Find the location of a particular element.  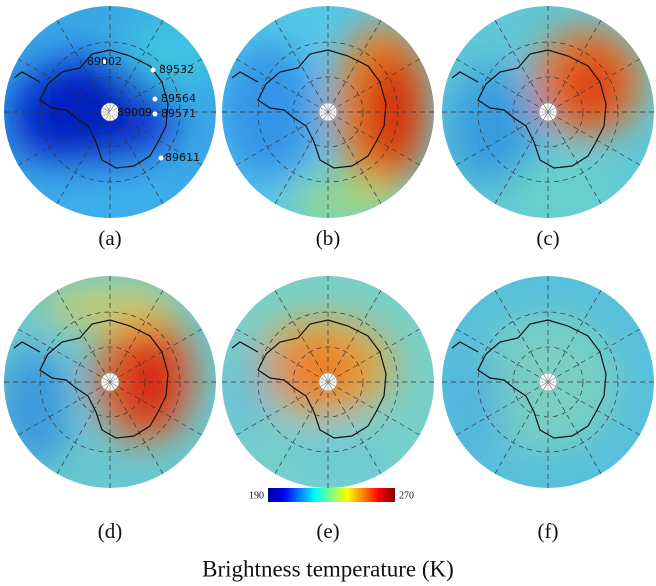

panel-label: (d) is located at coordinates (110, 531).